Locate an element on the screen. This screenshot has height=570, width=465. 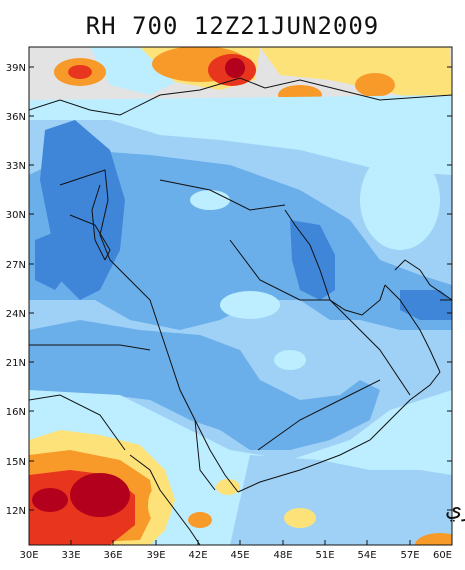
lon-label-57e: 57E is located at coordinates (409, 555).